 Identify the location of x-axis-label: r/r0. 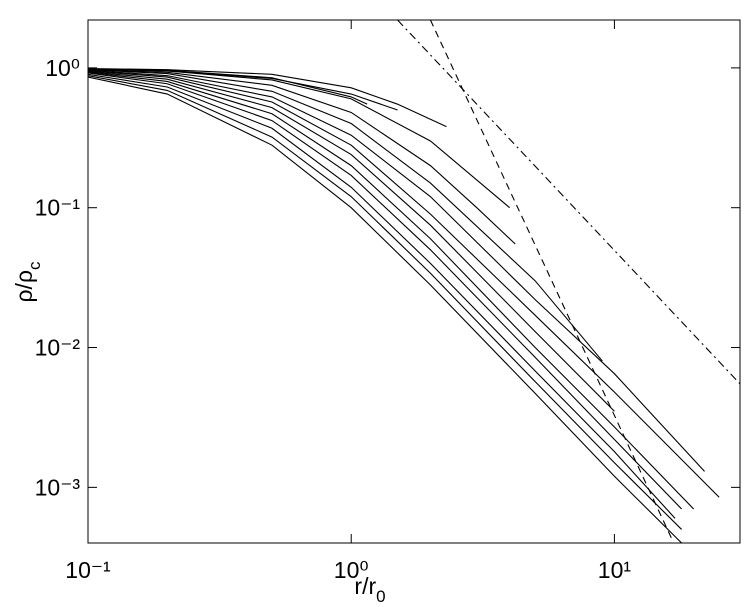
(369, 589).